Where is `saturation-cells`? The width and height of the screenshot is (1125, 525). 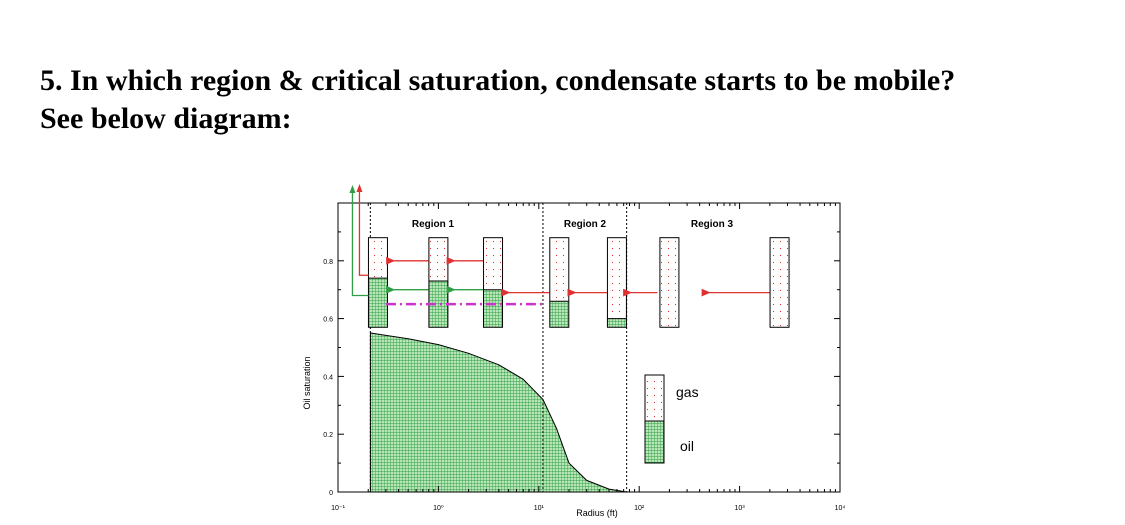
saturation-cells is located at coordinates (578, 282).